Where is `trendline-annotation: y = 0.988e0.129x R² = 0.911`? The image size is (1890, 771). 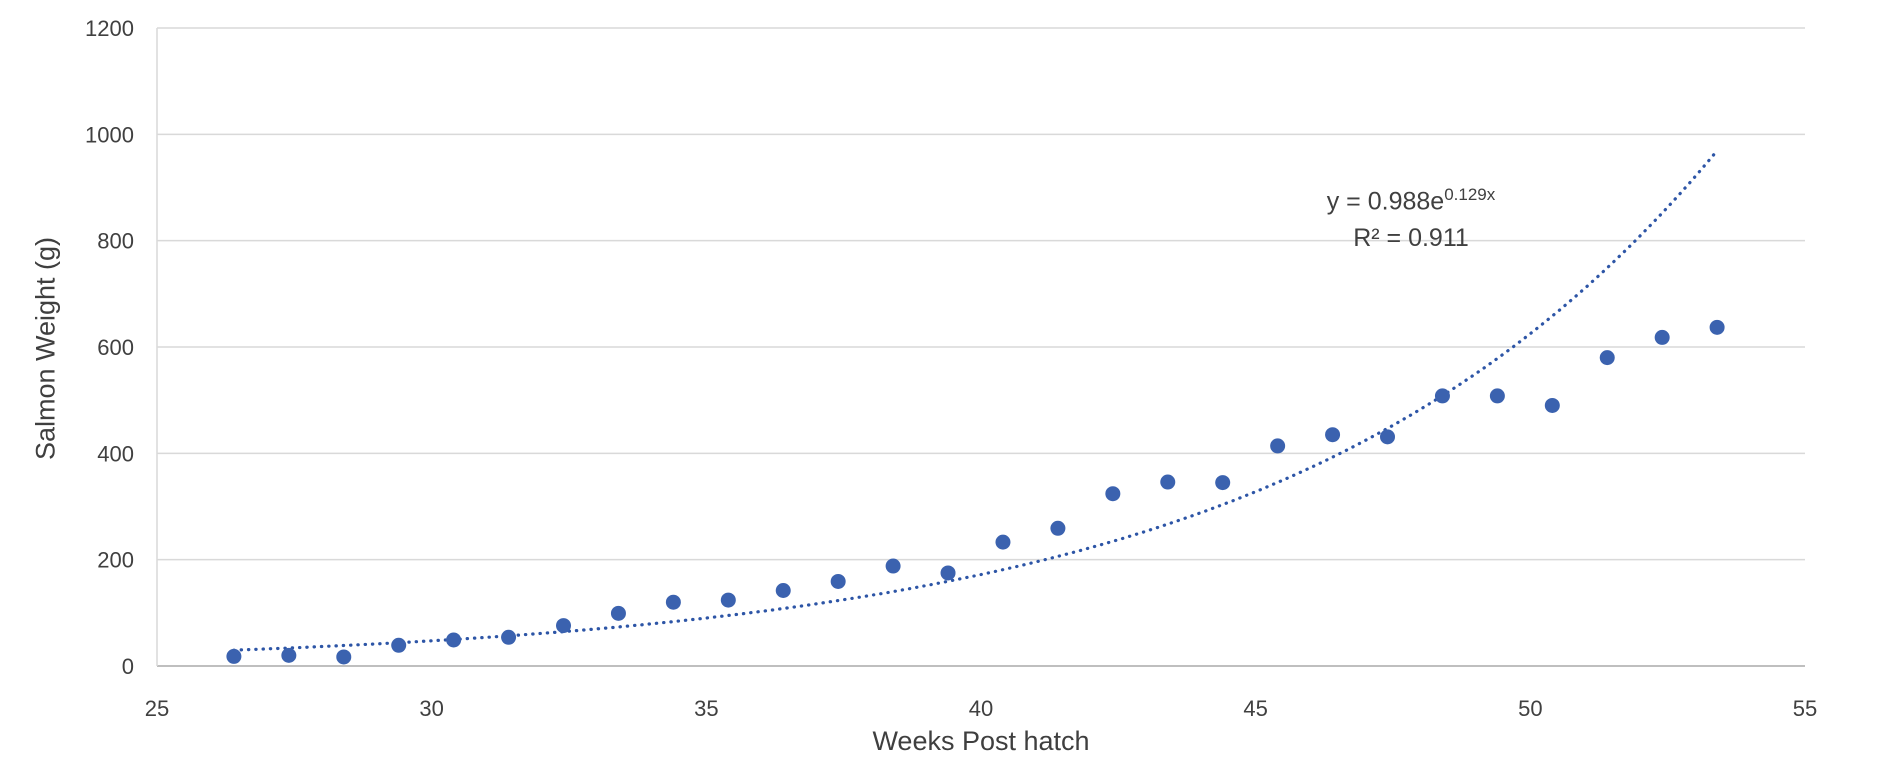
trendline-annotation: y = 0.988e0.129x R² = 0.911 is located at coordinates (1411, 216).